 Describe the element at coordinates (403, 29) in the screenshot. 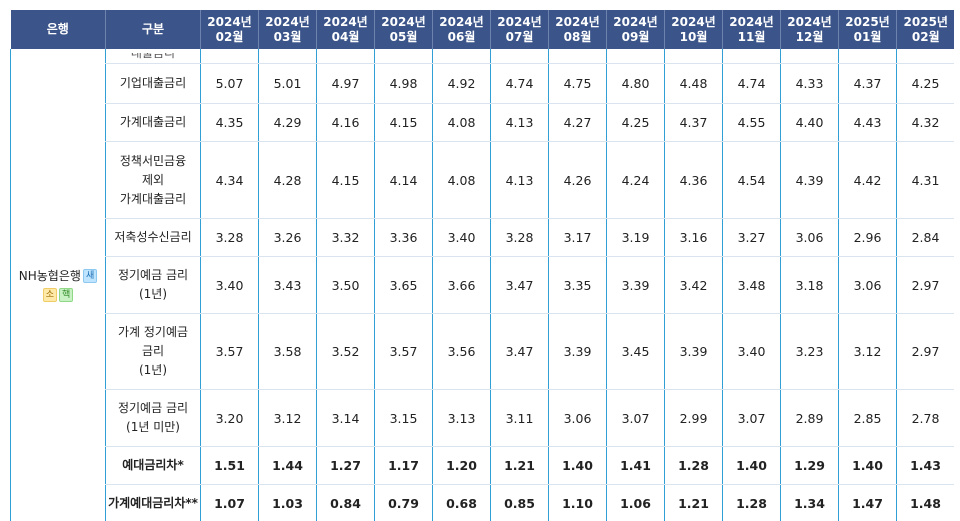

I see `header-month: 2024년 05월` at that location.